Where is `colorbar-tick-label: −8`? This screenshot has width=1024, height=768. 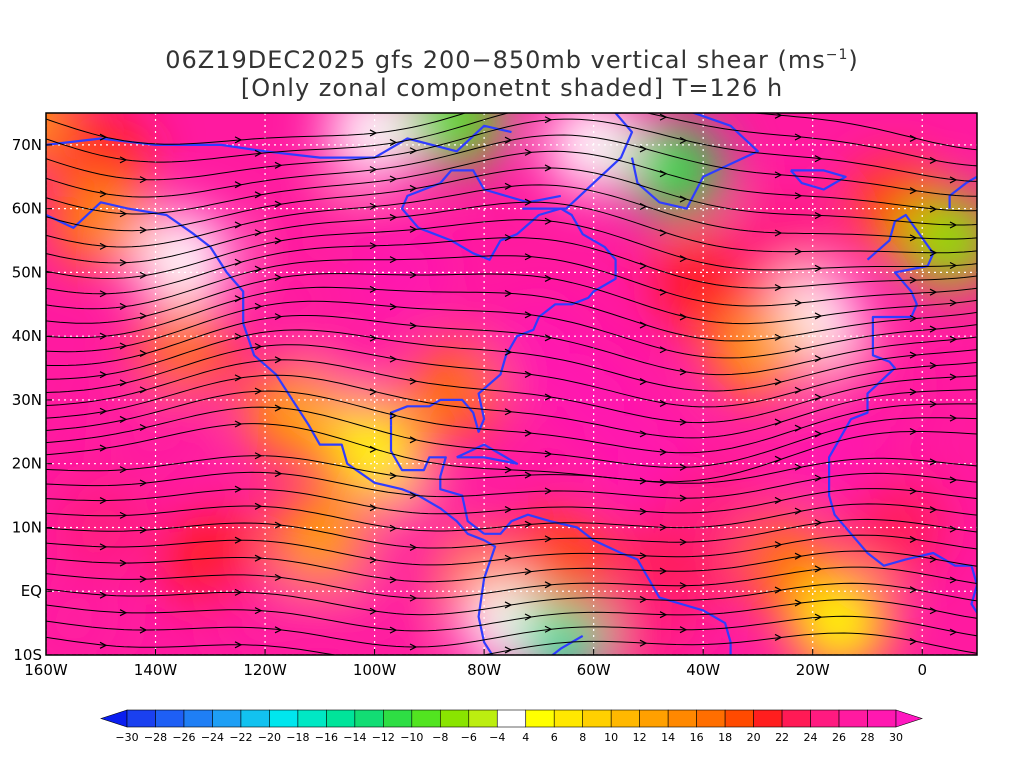 colorbar-tick-label: −8 is located at coordinates (440, 737).